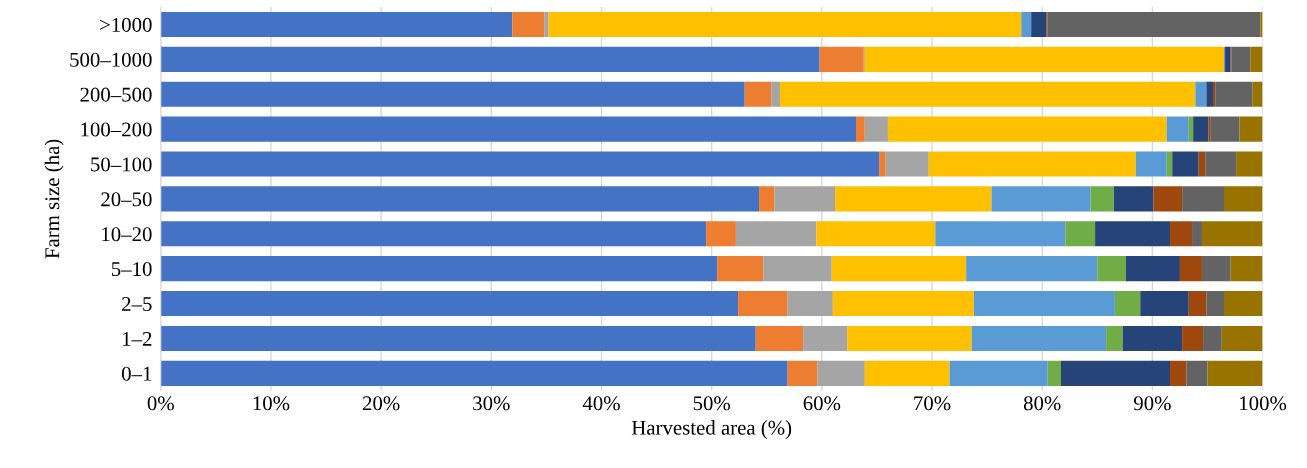  What do you see at coordinates (116, 129) in the screenshot?
I see `y-tick-label: 100–200` at bounding box center [116, 129].